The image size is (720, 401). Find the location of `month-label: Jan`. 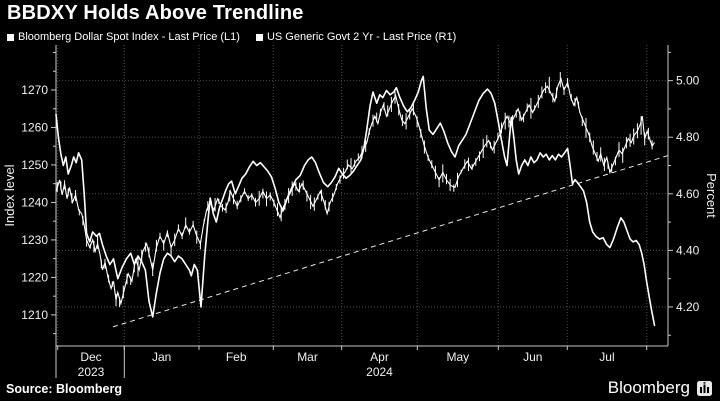

month-label: Jan is located at coordinates (161, 357).